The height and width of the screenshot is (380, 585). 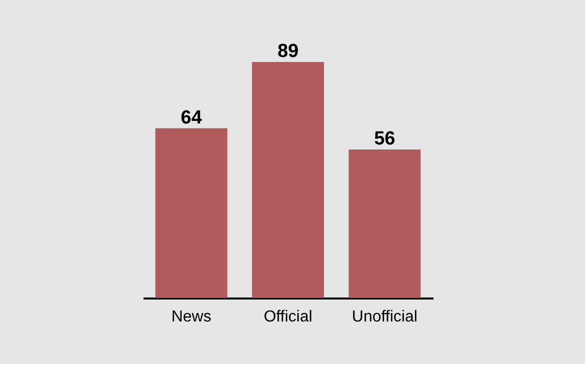 What do you see at coordinates (191, 317) in the screenshot?
I see `x-tick-label: News` at bounding box center [191, 317].